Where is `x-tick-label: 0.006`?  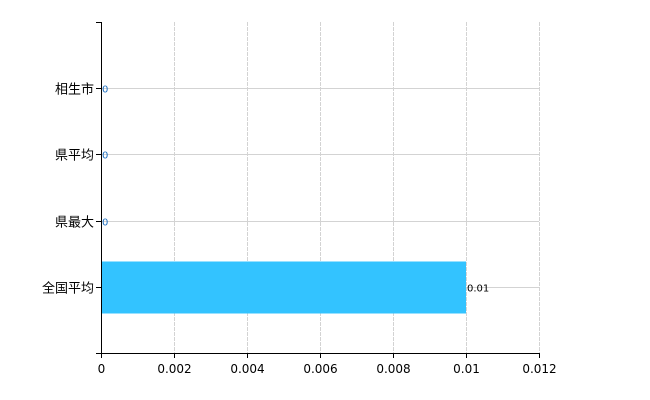
x-tick-label: 0.006 is located at coordinates (320, 369).